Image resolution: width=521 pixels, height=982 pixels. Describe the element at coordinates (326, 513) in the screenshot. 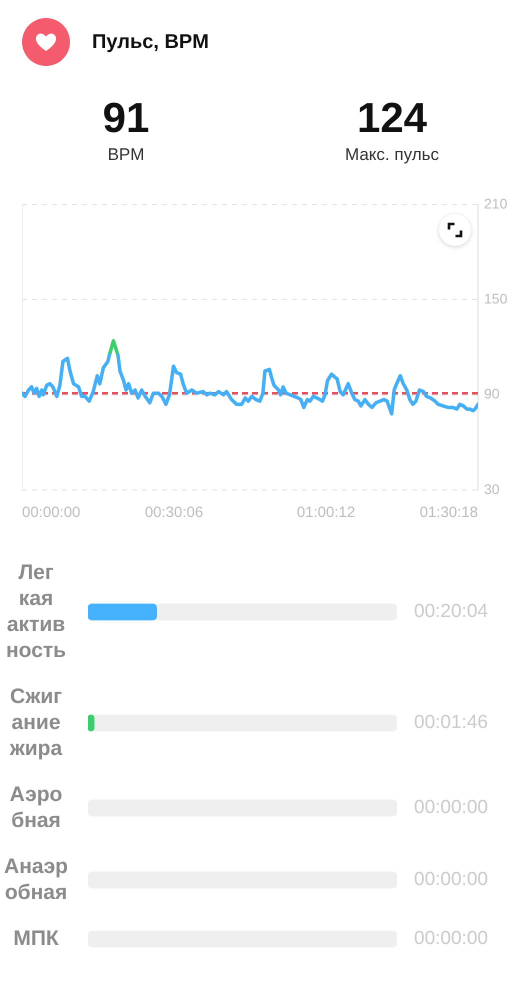

I see `x-tick-label: 01:00:12` at that location.